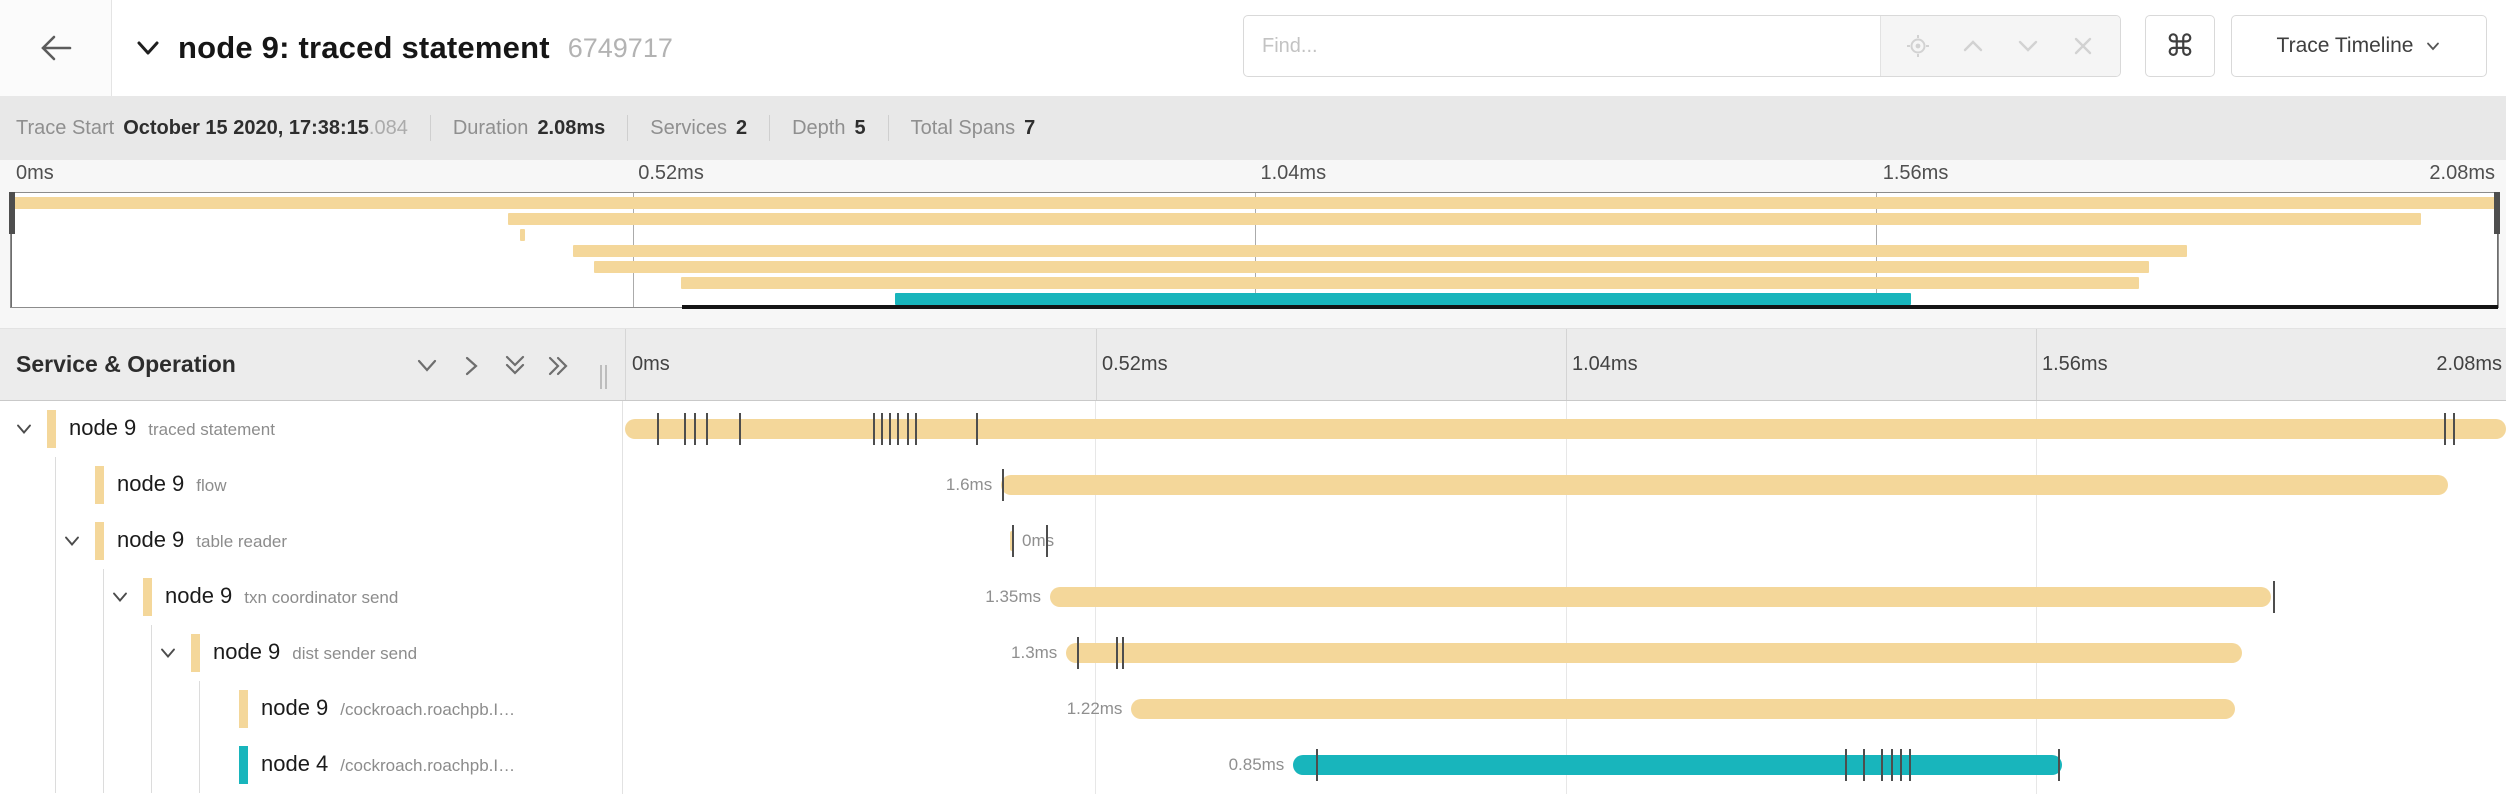 This screenshot has height=794, width=2506. I want to click on summary-item: Duration 2.08ms, so click(529, 128).